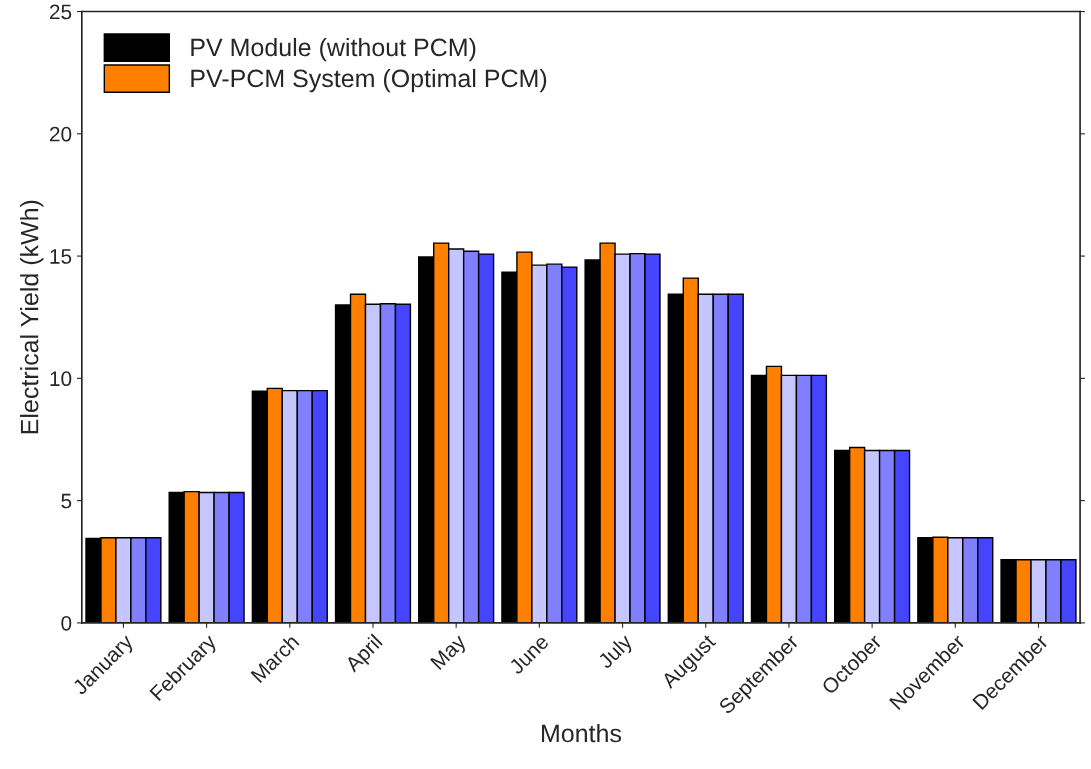 The width and height of the screenshot is (1091, 769). I want to click on y-axis-title: Electrical Yield (kWh), so click(32, 317).